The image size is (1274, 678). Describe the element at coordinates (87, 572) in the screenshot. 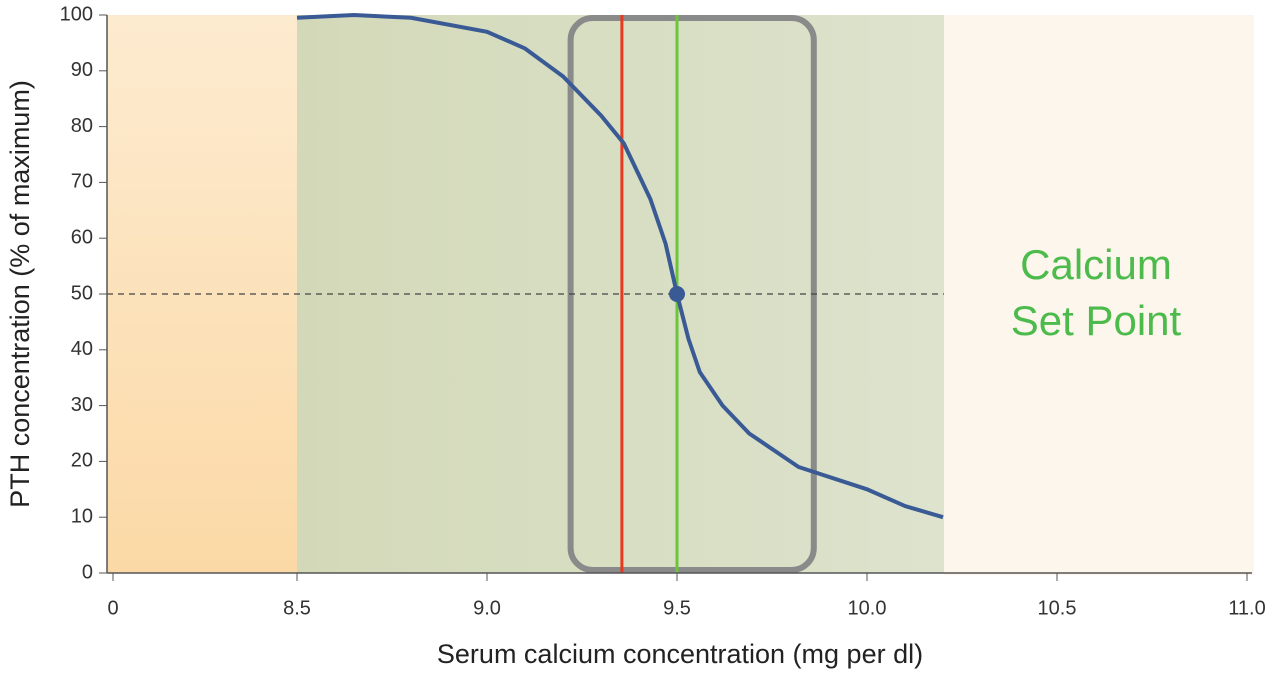

I see `y-tick-label: 0` at that location.